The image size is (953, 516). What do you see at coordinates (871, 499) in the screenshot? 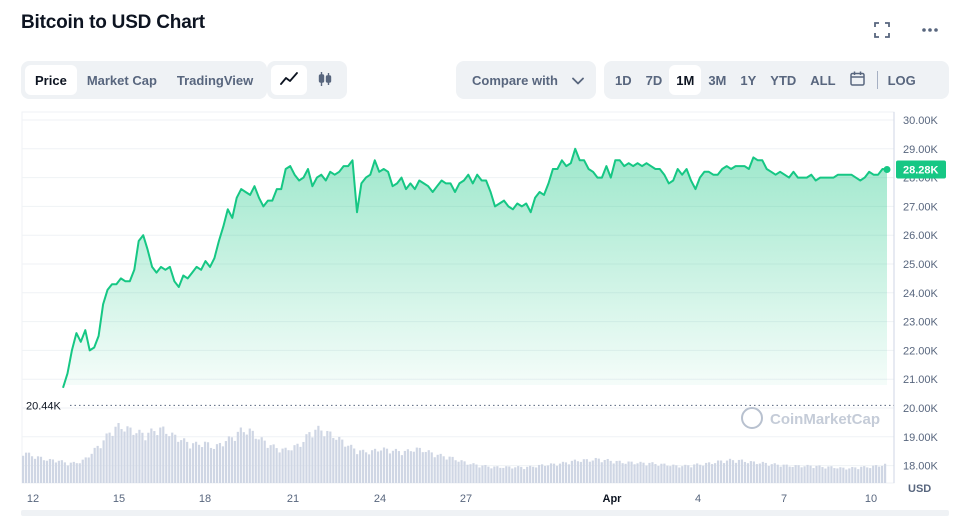
I see `x-tick-label: 10` at bounding box center [871, 499].